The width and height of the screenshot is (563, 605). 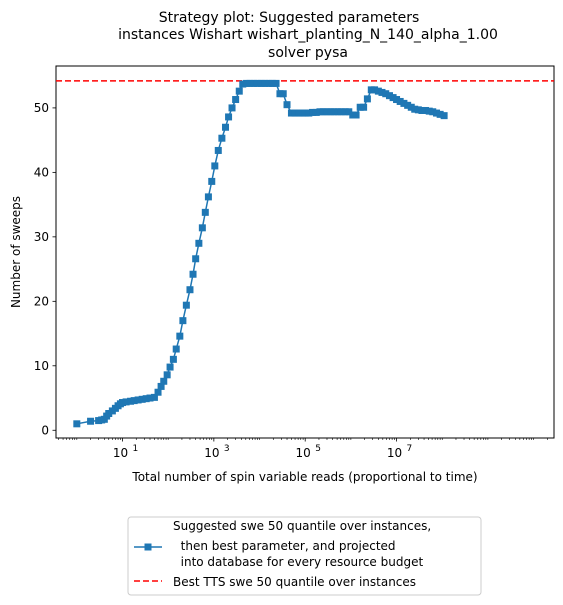 I want to click on y-axis-label: Number of sweeps, so click(x=16, y=252).